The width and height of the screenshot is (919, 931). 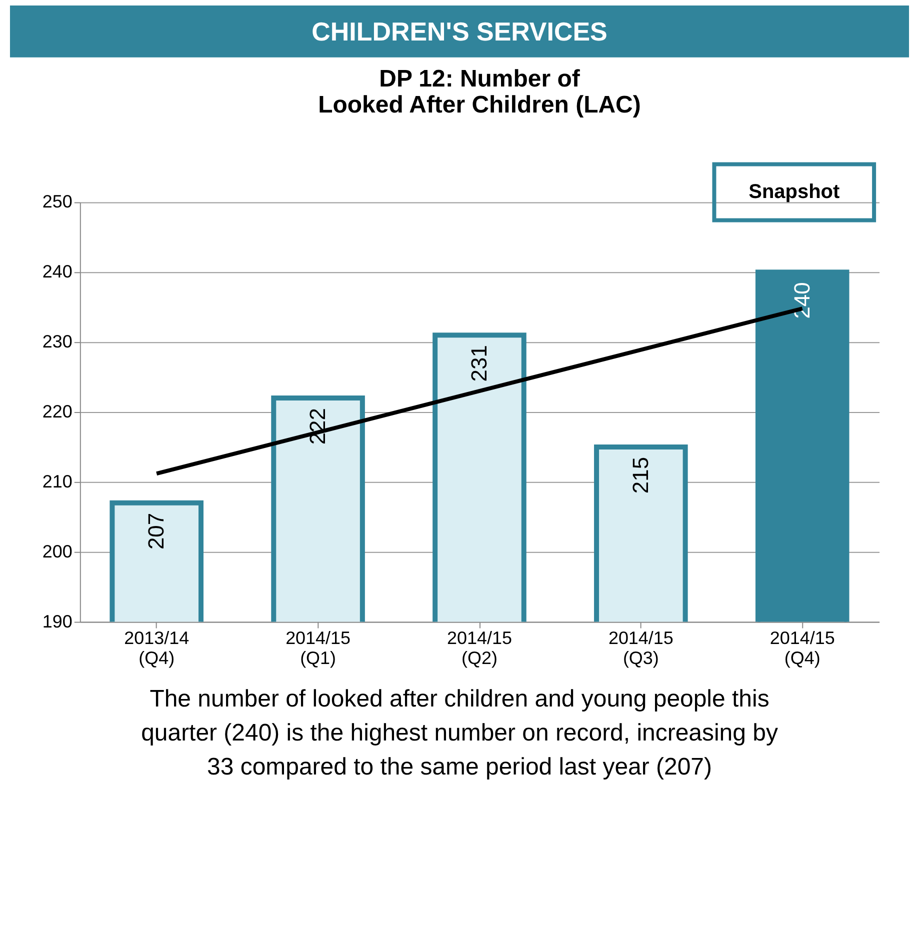 I want to click on x-tick-label: 2014/15 (Q1), so click(x=318, y=648).